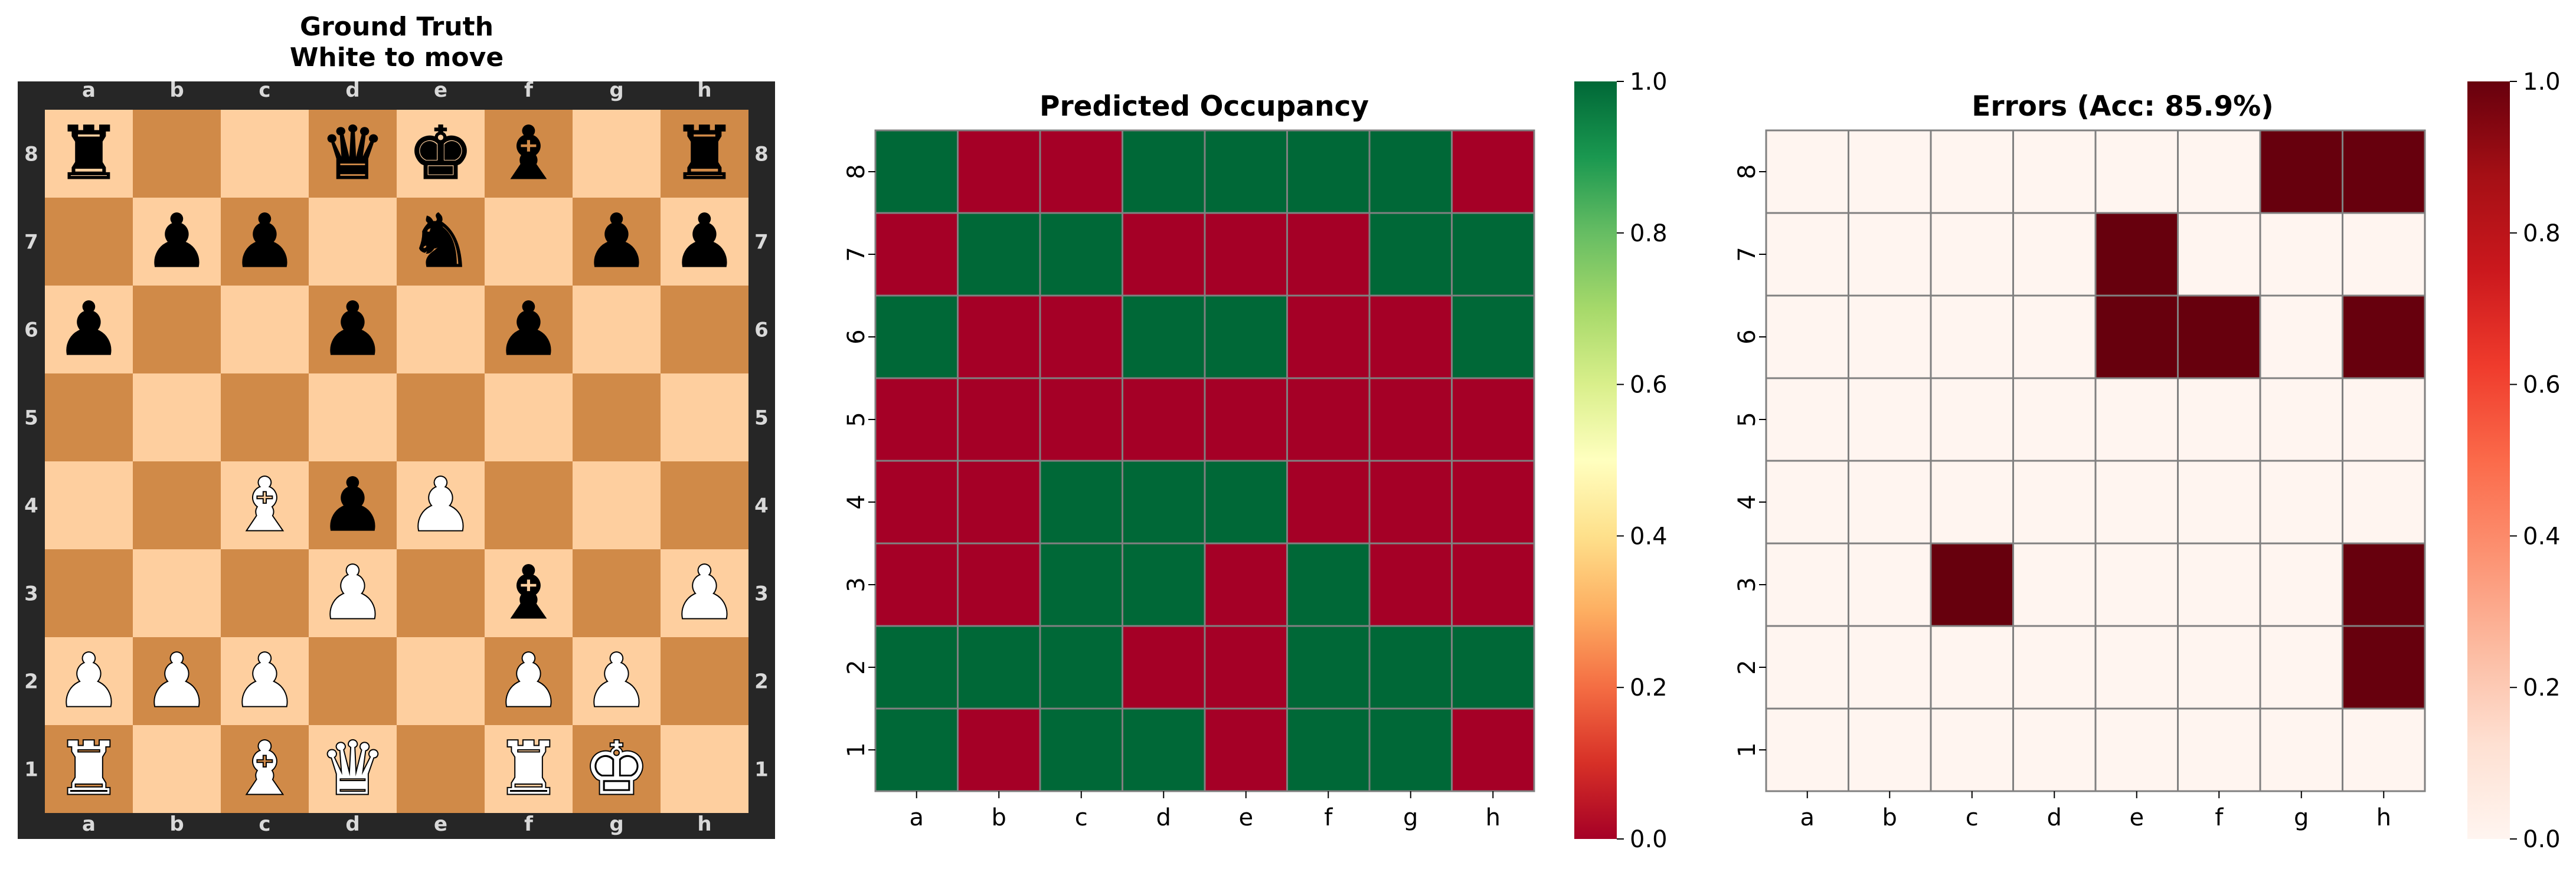  What do you see at coordinates (1747, 750) in the screenshot?
I see `errors-y-tick-label: 1` at bounding box center [1747, 750].